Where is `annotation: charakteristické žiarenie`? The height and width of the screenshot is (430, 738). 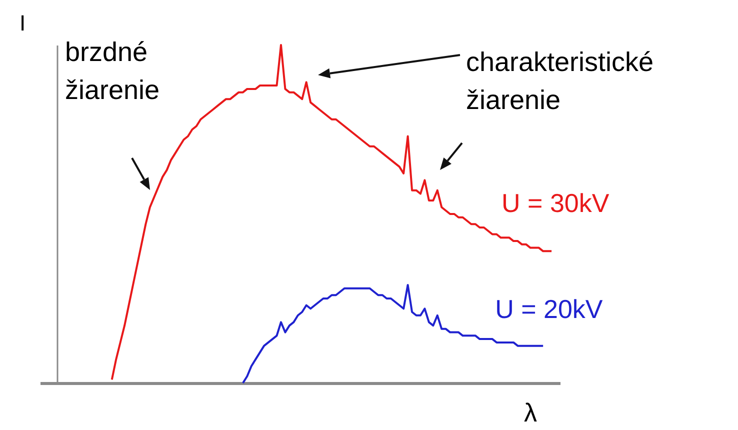
annotation: charakteristické žiarenie is located at coordinates (560, 81).